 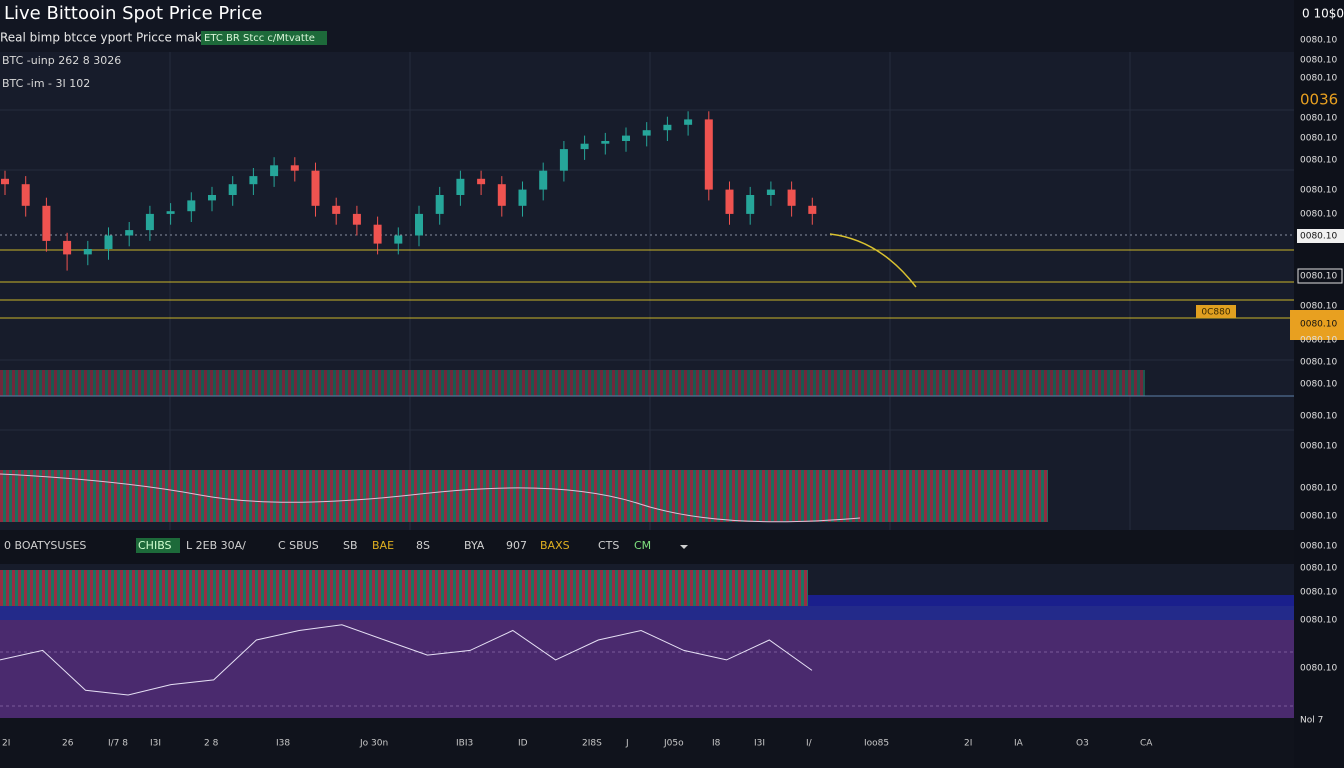 I want to click on time-axis-label: O3, so click(x=1082, y=744).